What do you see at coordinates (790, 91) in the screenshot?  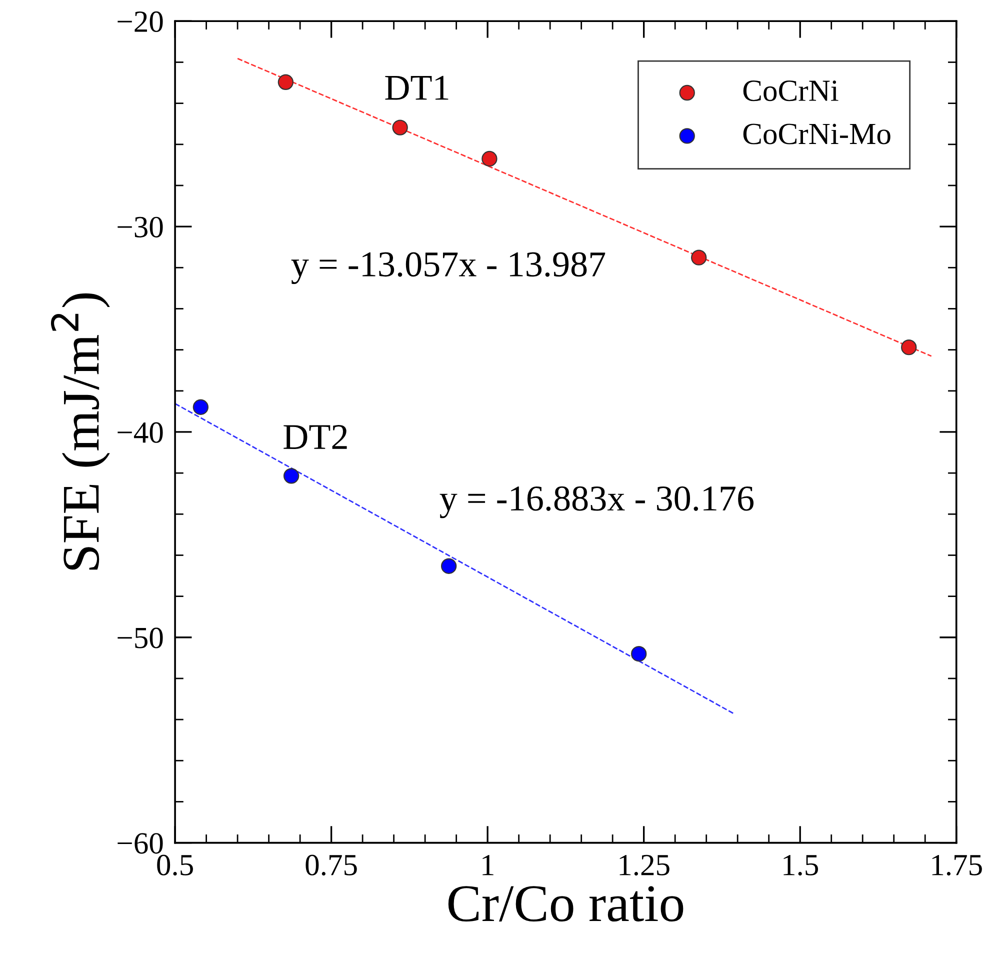 I see `legend-label: CoCrNi` at bounding box center [790, 91].